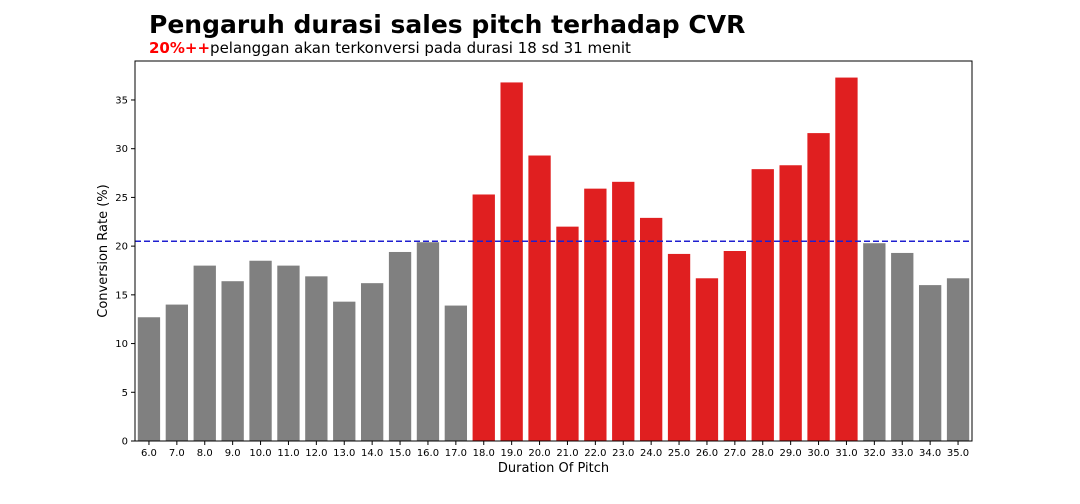  I want to click on y-tick-label: 10, so click(121, 344).